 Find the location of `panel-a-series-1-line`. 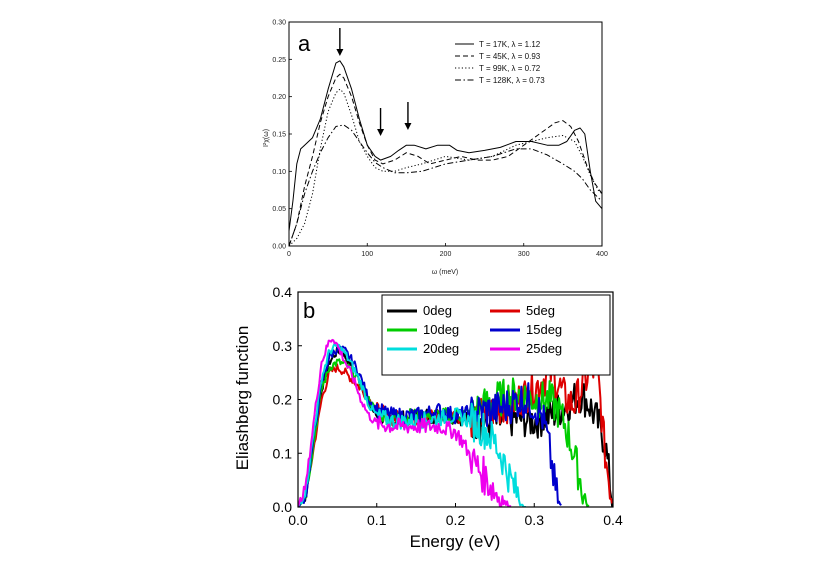

panel-a-series-1-line is located at coordinates (445, 146).